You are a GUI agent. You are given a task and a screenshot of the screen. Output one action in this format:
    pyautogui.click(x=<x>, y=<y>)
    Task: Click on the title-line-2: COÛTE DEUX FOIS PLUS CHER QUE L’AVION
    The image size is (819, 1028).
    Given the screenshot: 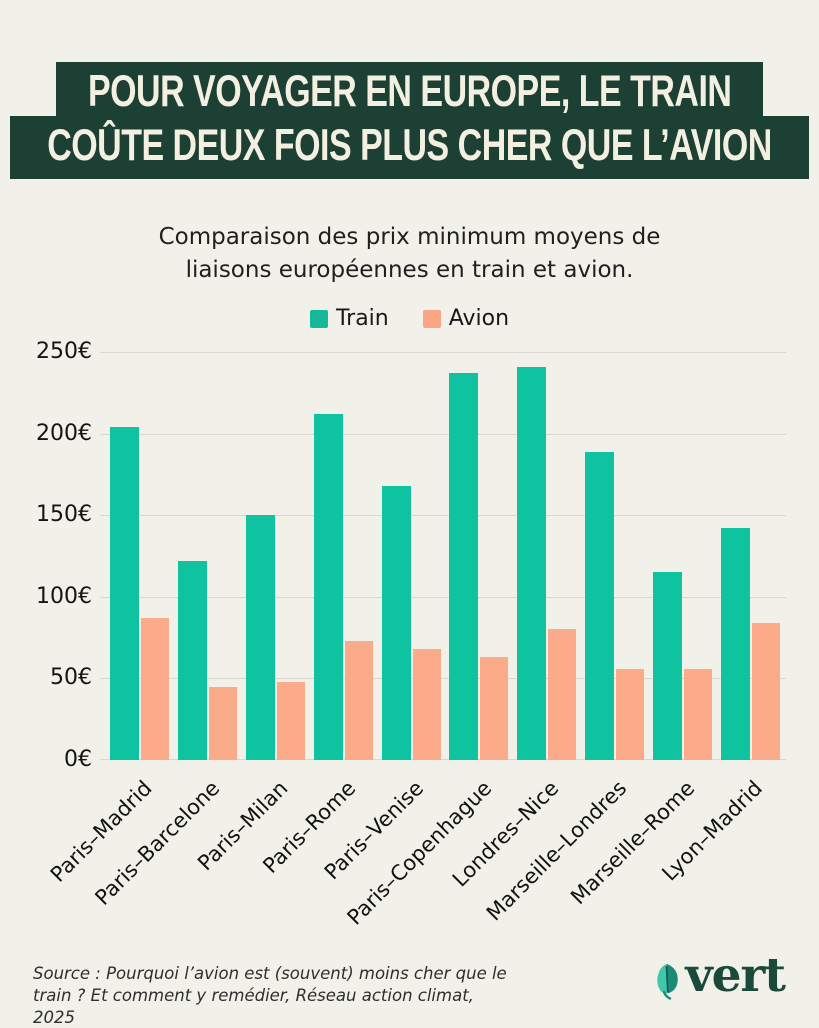 What is the action you would take?
    pyautogui.click(x=409, y=147)
    